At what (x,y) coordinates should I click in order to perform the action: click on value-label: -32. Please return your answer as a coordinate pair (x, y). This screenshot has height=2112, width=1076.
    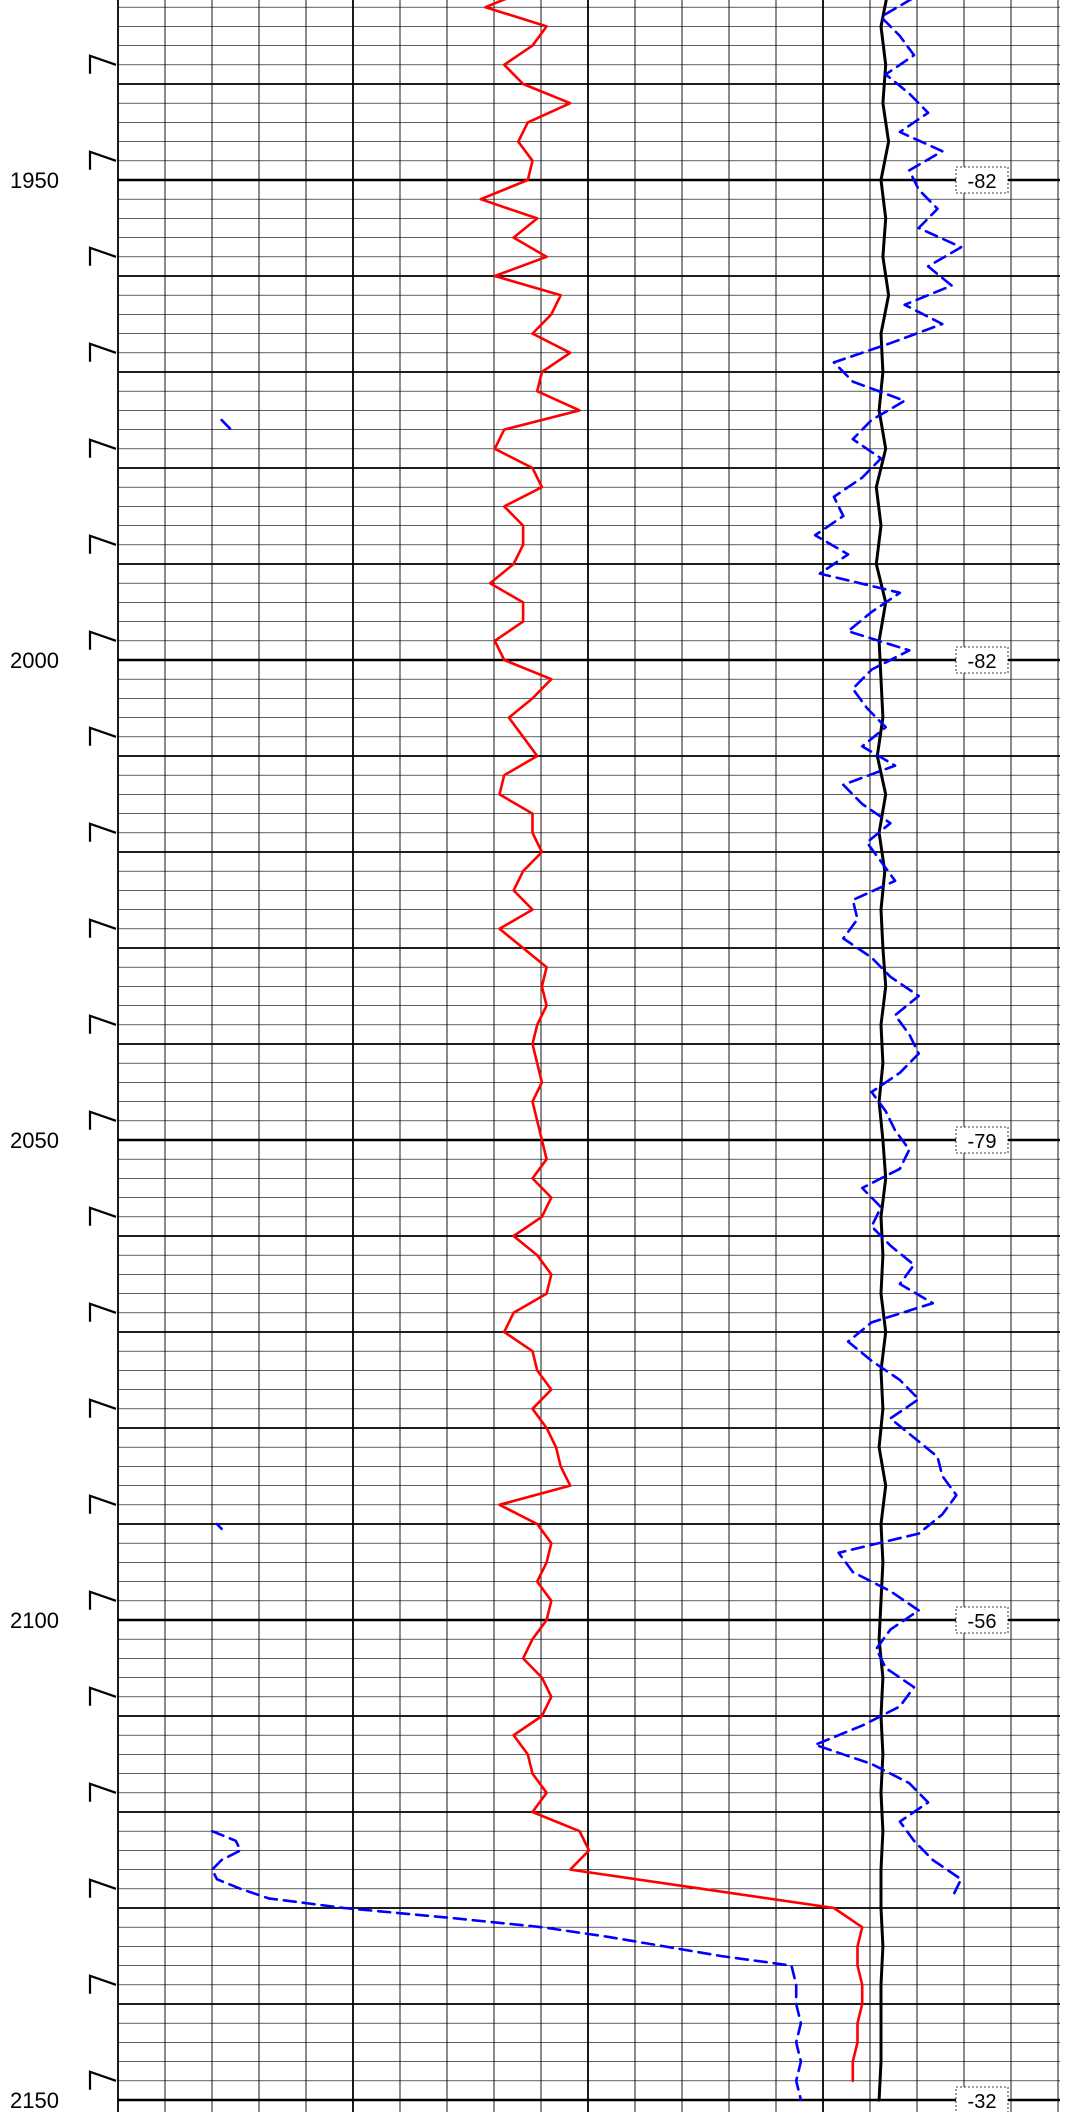
    Looking at the image, I should click on (982, 2101).